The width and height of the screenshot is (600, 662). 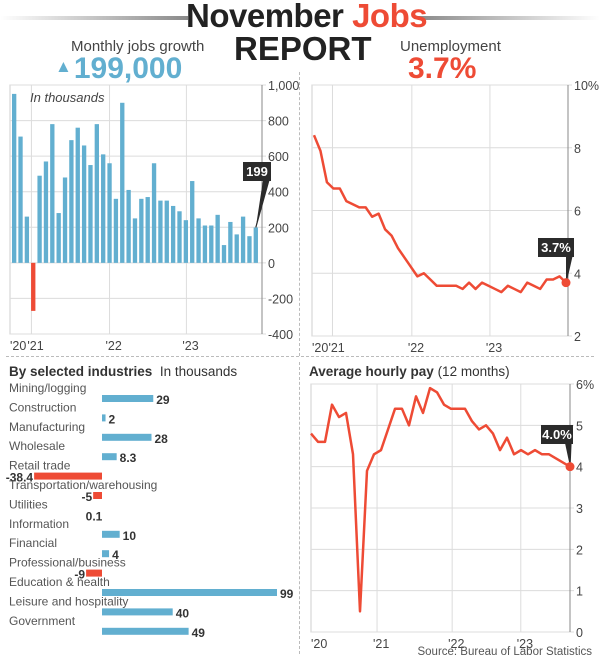 What do you see at coordinates (579, 426) in the screenshot?
I see `y-tick-label: 5` at bounding box center [579, 426].